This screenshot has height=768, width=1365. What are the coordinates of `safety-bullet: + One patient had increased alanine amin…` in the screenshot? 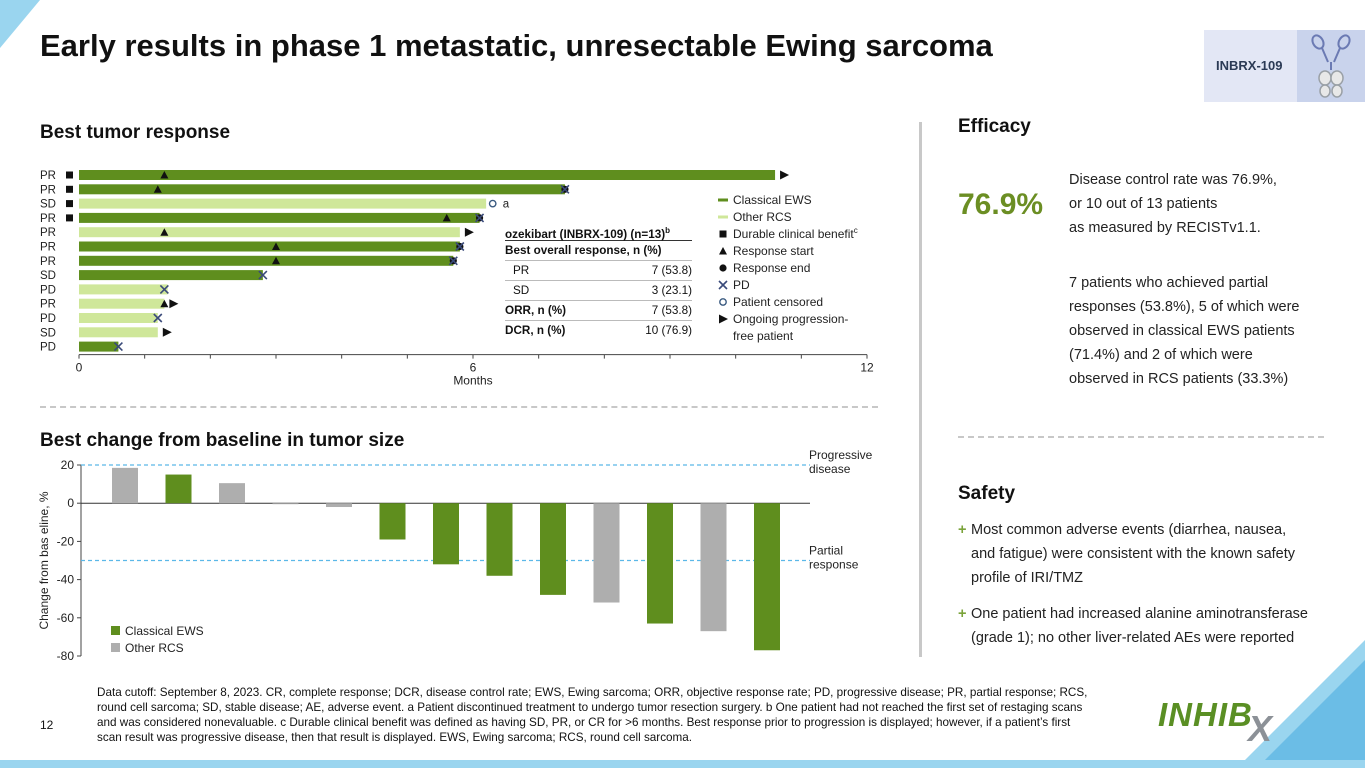 It's located at (1149, 626).